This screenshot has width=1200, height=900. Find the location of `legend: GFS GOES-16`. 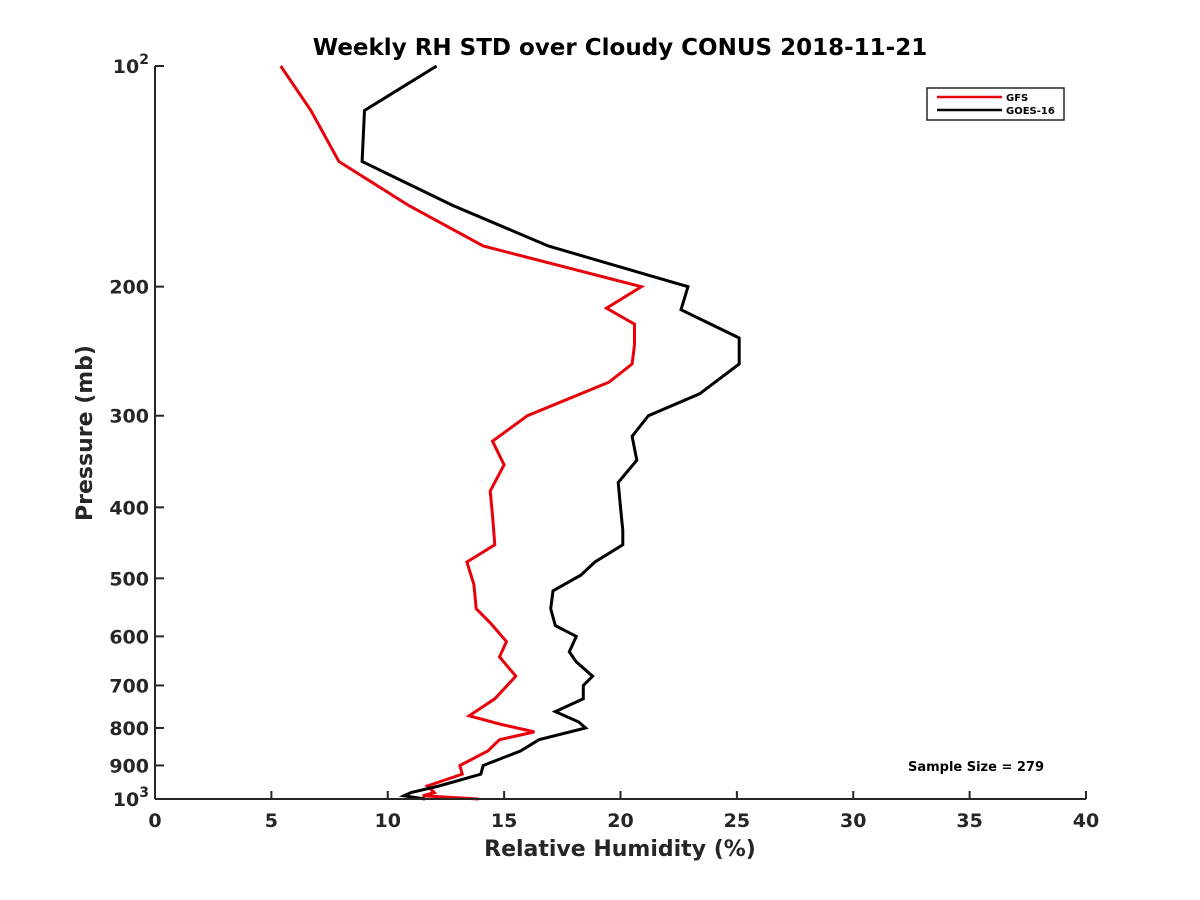

legend: GFS GOES-16 is located at coordinates (995, 104).